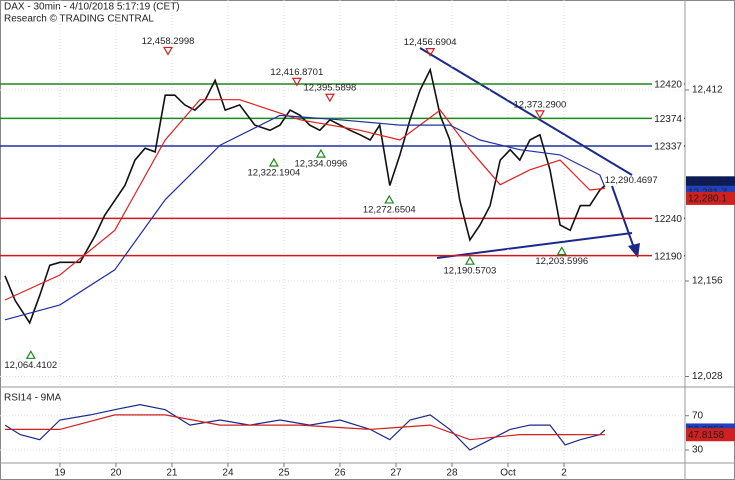 The height and width of the screenshot is (480, 735). What do you see at coordinates (668, 147) in the screenshot?
I see `level-label: 12337` at bounding box center [668, 147].